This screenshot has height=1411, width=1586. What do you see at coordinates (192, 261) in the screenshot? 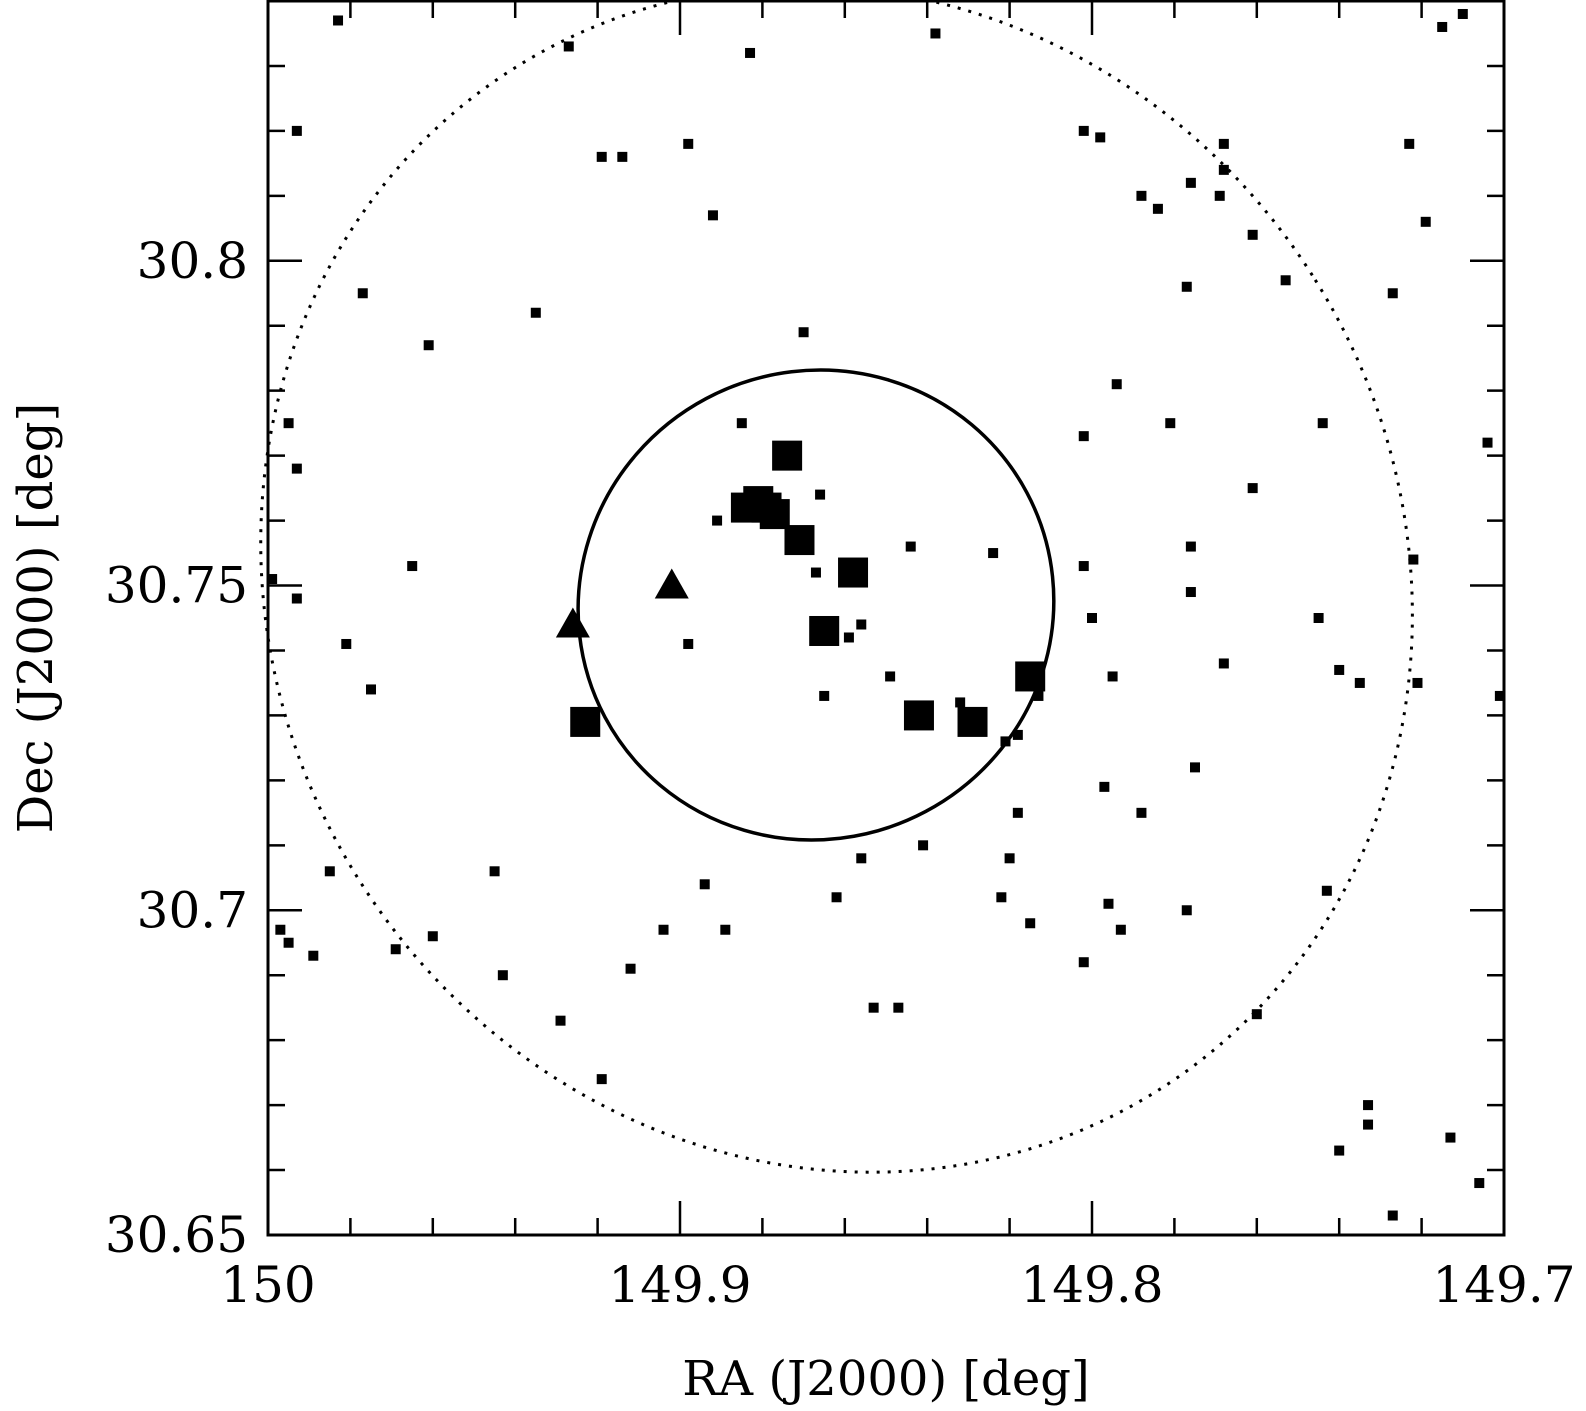
I see `y-tick-label: 30.8` at bounding box center [192, 261].